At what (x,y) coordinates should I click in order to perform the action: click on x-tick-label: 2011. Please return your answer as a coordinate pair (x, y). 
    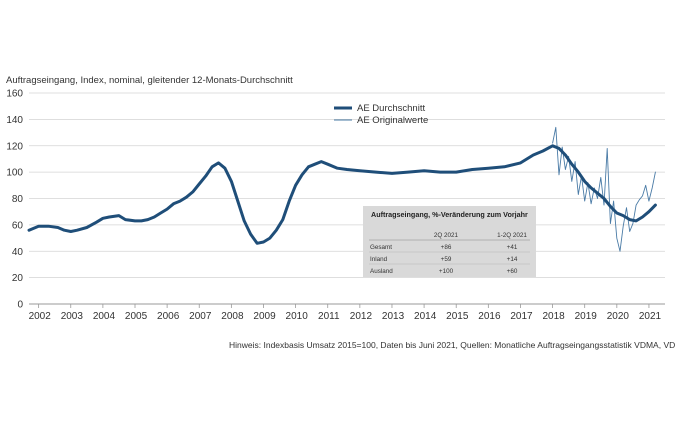
    Looking at the image, I should click on (329, 316).